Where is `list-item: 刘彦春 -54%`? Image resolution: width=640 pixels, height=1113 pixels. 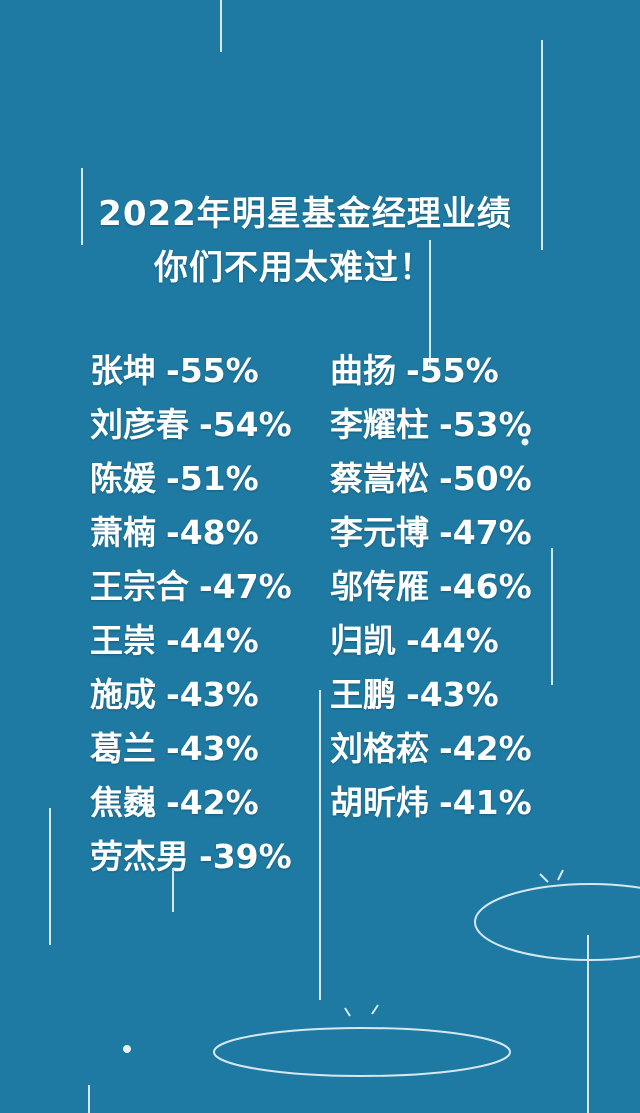 list-item: 刘彦春 -54% is located at coordinates (191, 429).